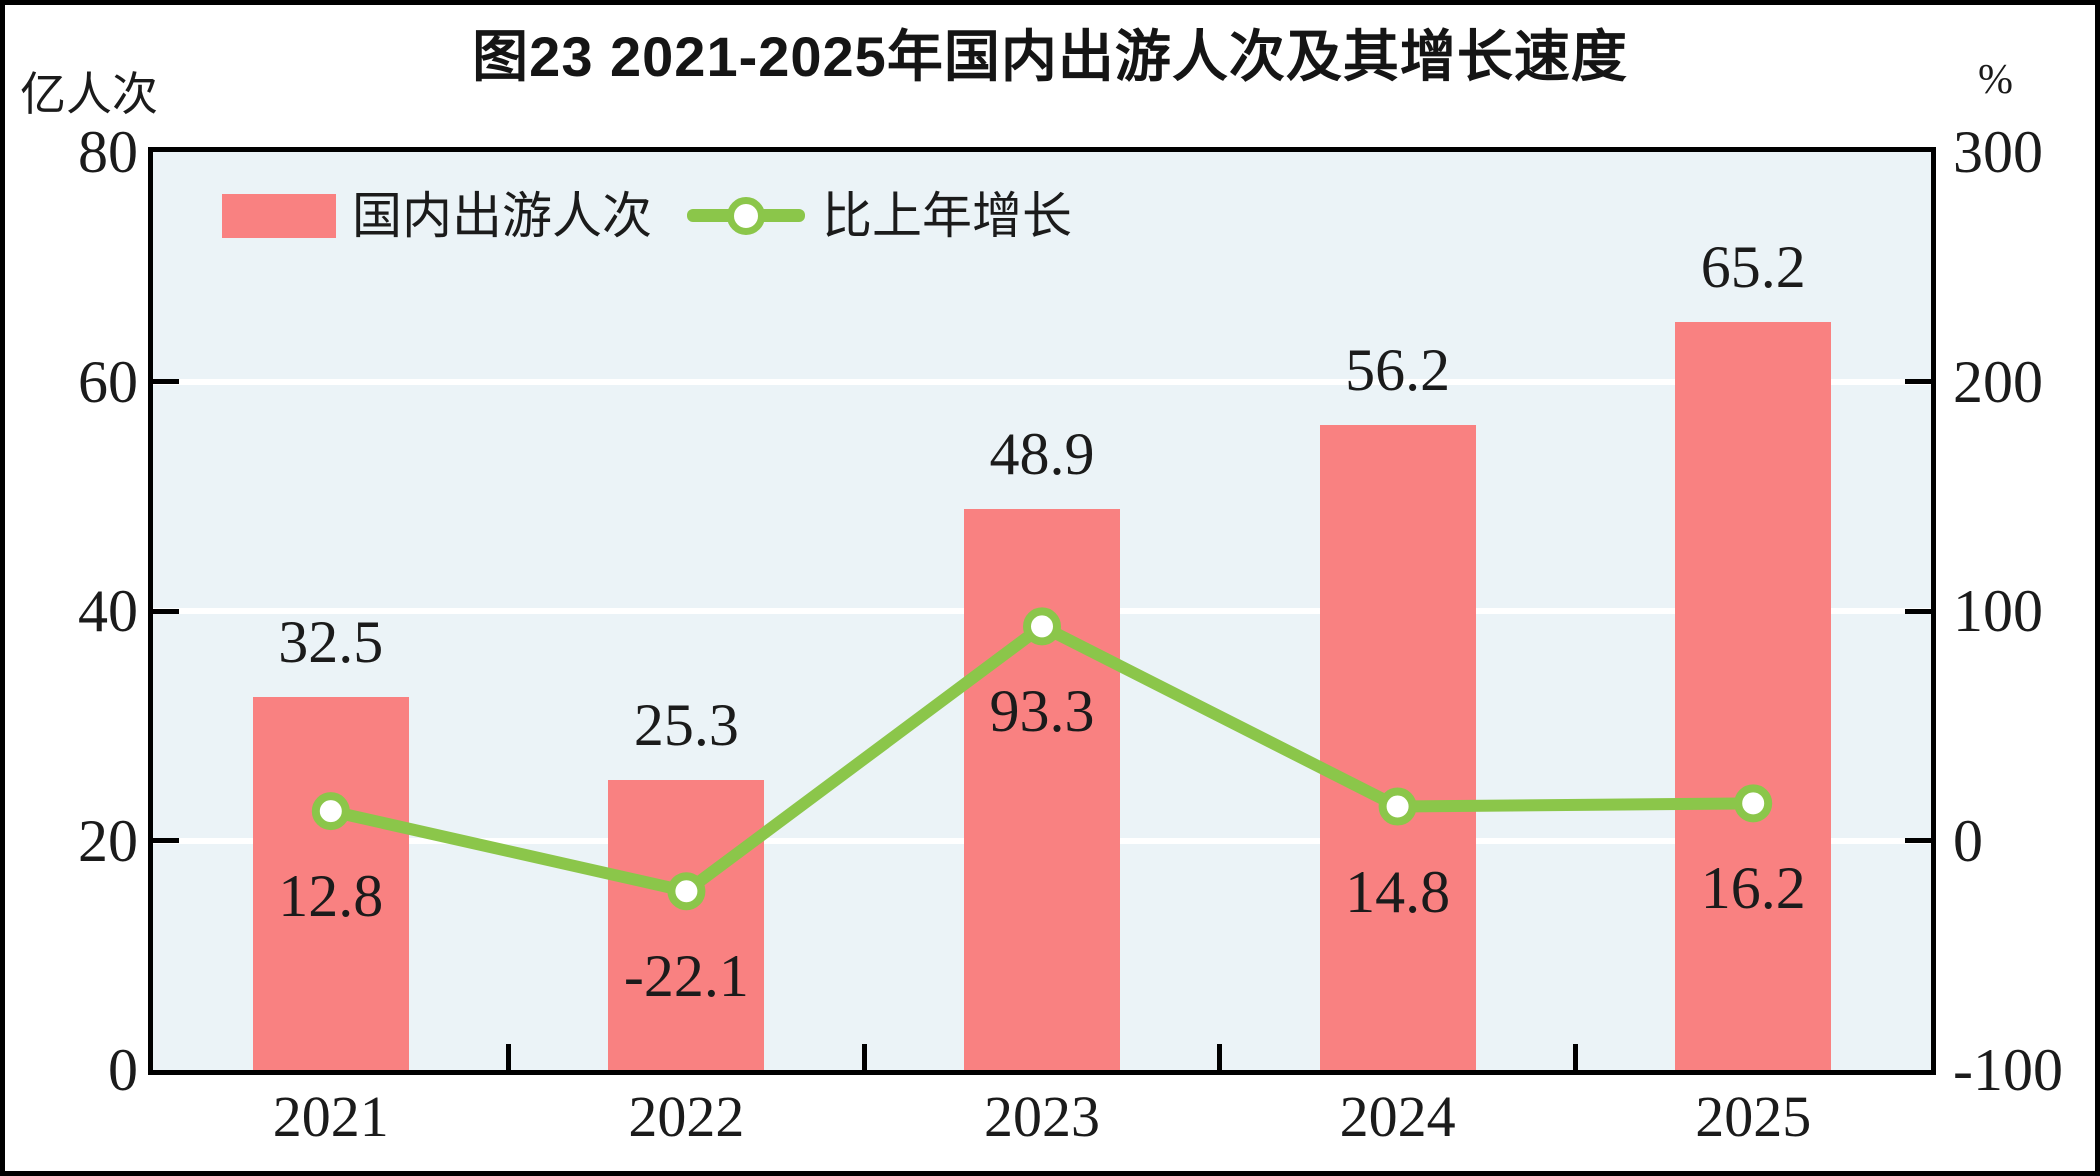 This screenshot has width=2100, height=1176. I want to click on bar-2023, so click(1042, 789).